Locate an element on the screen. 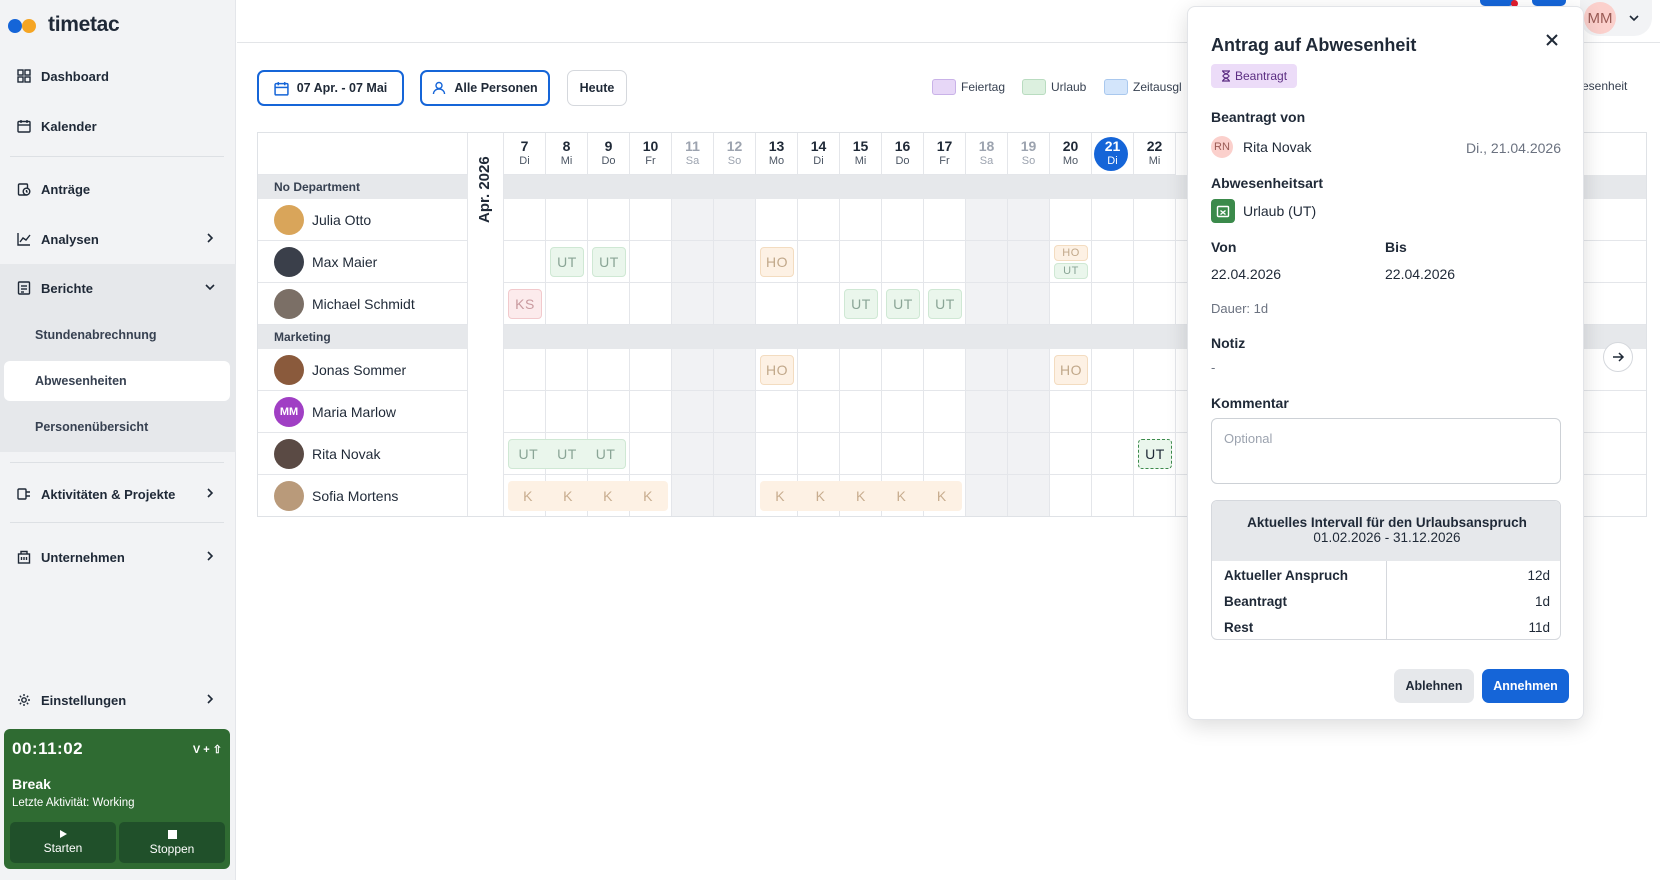  avatar: MM is located at coordinates (1600, 18).